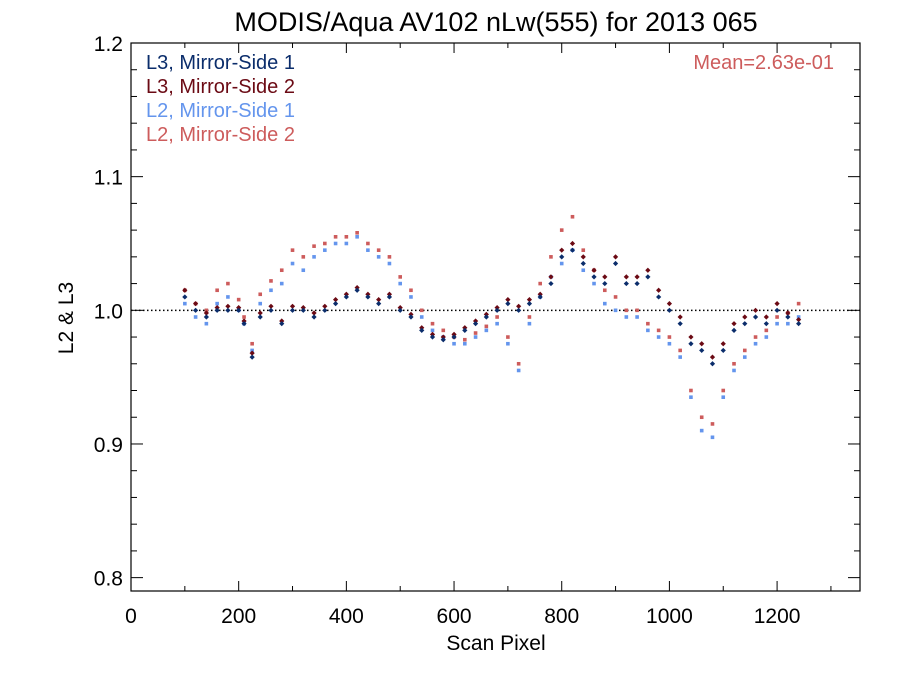 The width and height of the screenshot is (900, 675). I want to click on y-tick-label: 1.0, so click(108, 311).